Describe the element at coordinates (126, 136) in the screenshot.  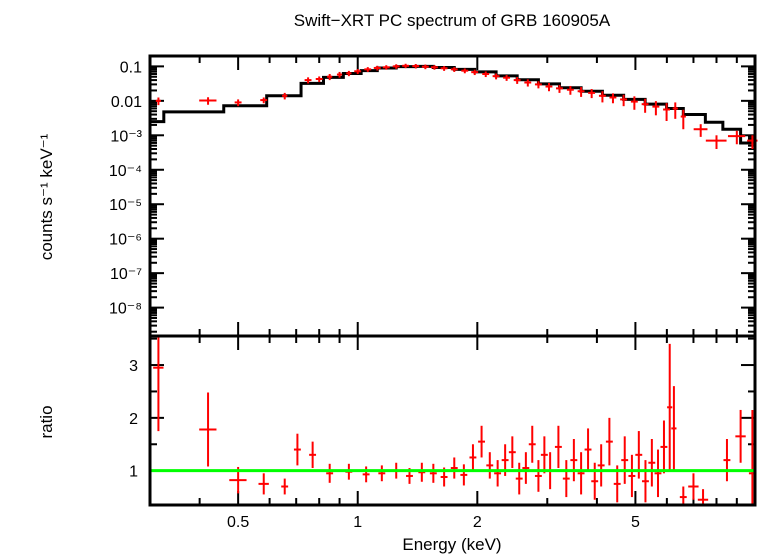
I see `y-tick-label: 10⁻³` at that location.